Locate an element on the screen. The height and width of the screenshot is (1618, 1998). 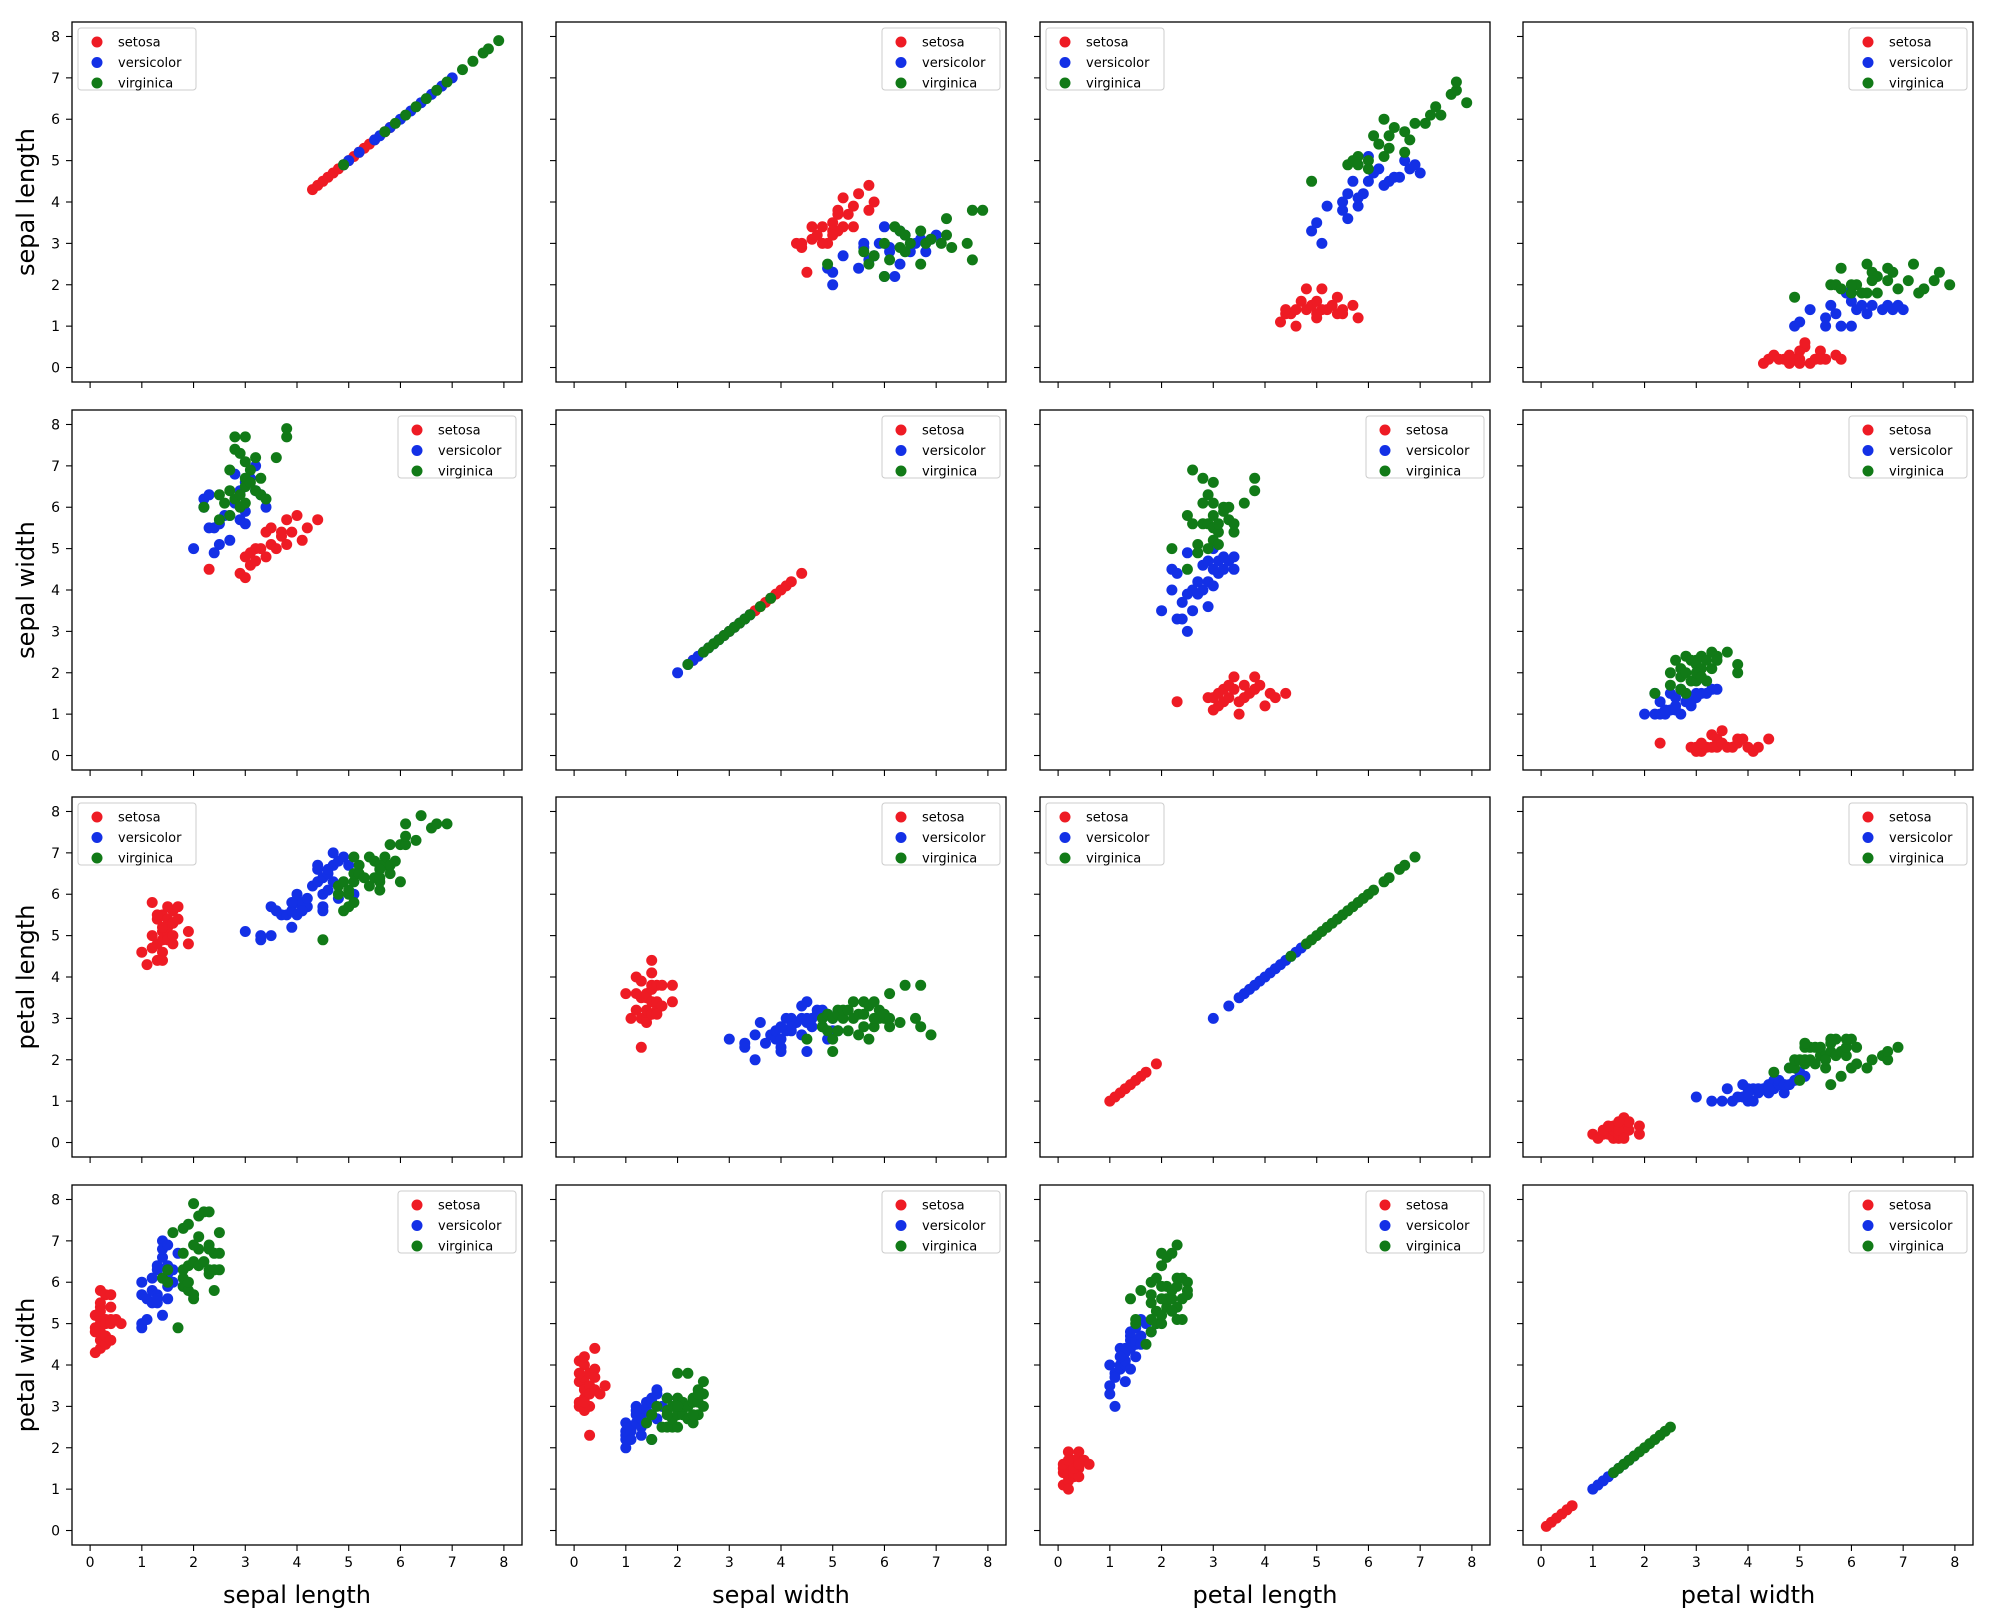
x-tick-label: 4 is located at coordinates (1748, 1563).